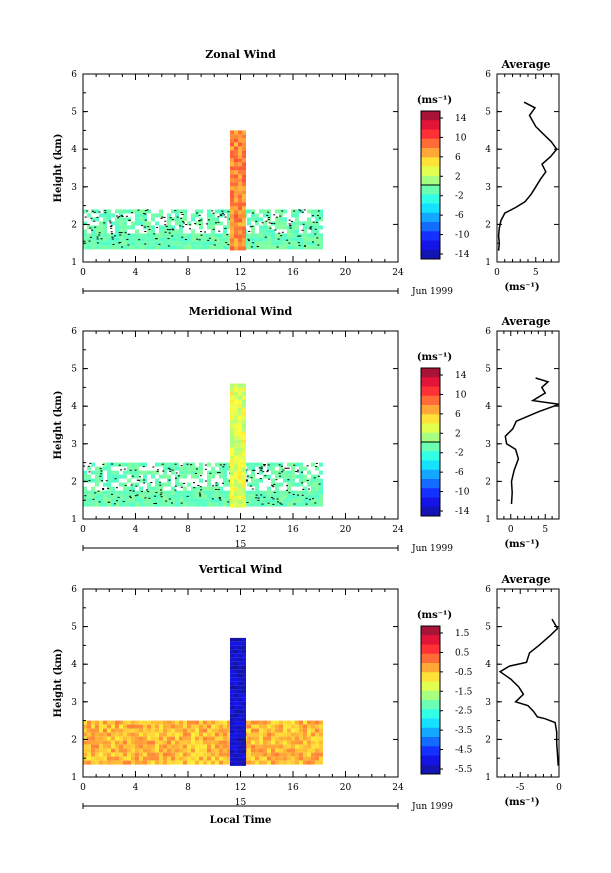 The width and height of the screenshot is (611, 873). Describe the element at coordinates (74, 665) in the screenshot. I see `y-tick-label: 4` at that location.